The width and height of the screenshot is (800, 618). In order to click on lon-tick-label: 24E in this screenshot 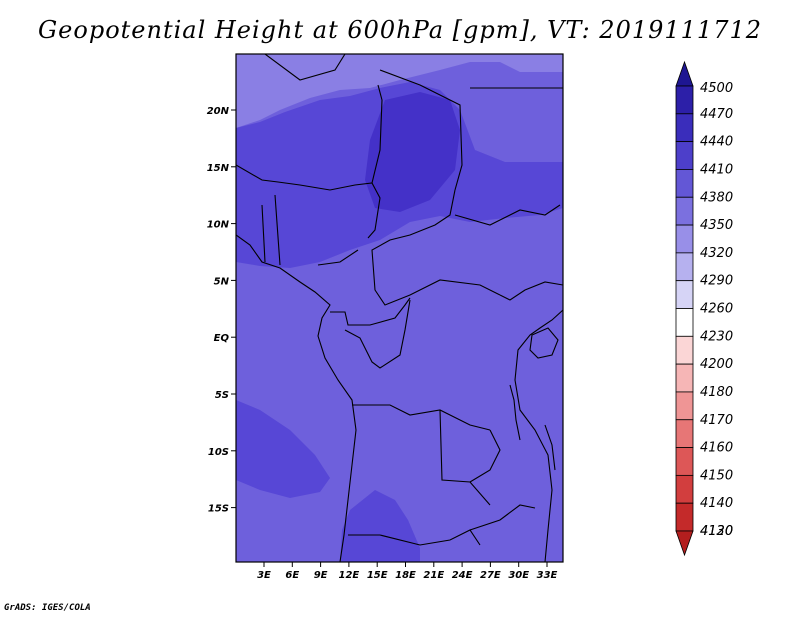, I will do `click(462, 575)`.